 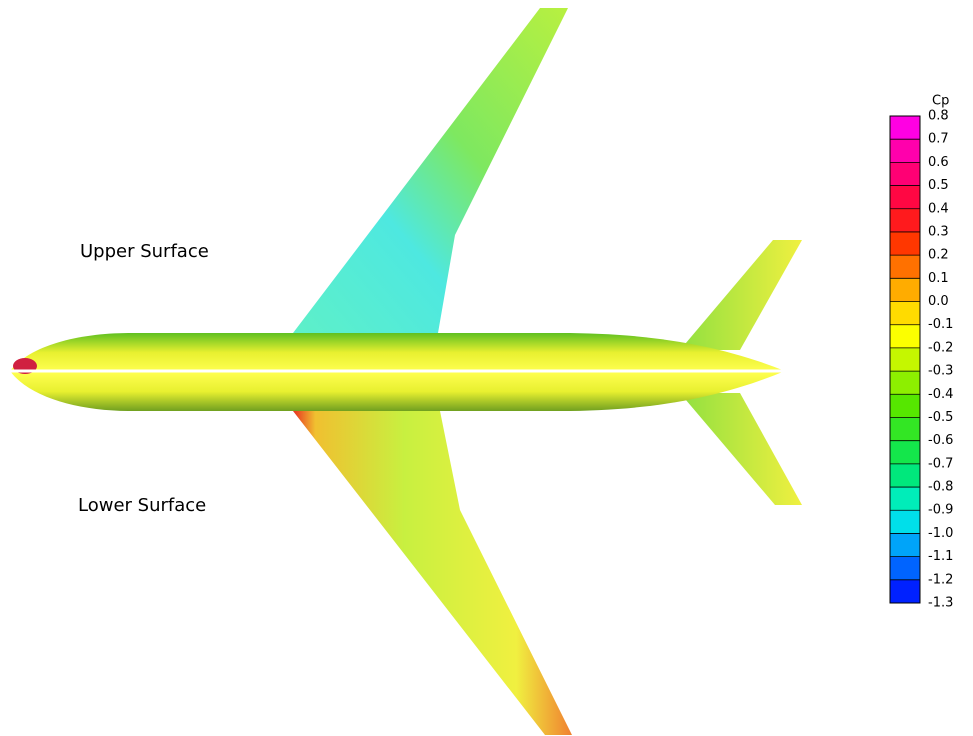 What do you see at coordinates (142, 505) in the screenshot?
I see `lower-label: Lower Surface` at bounding box center [142, 505].